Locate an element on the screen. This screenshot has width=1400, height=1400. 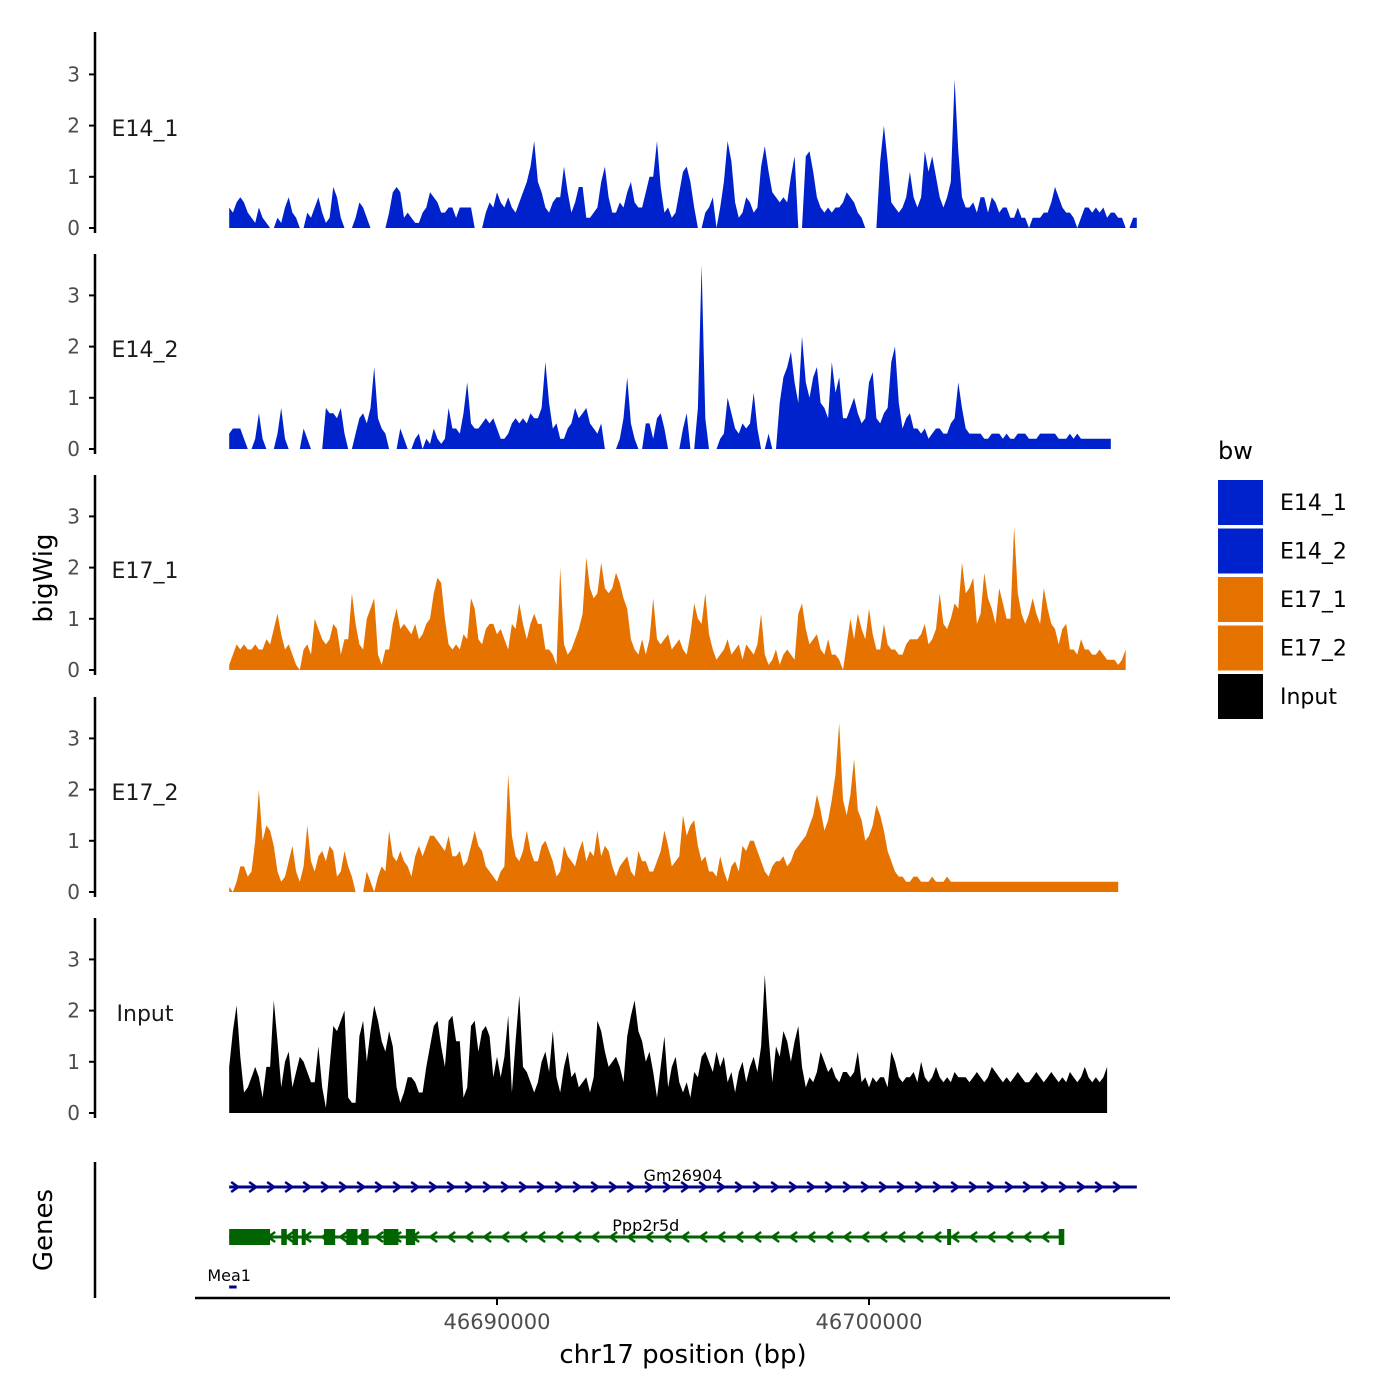
track-panel-e17-2: 0 1 2 3 E17_2 is located at coordinates (593, 800).